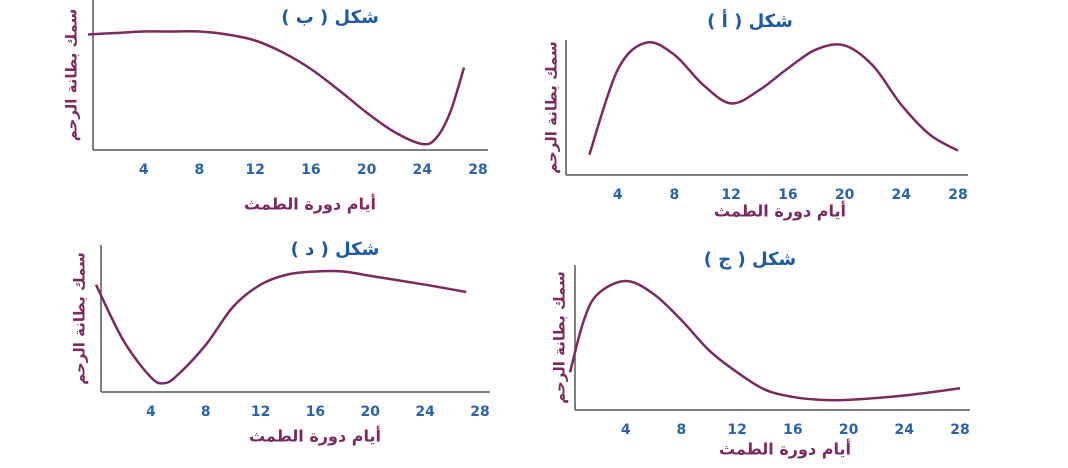 The height and width of the screenshot is (468, 1068). What do you see at coordinates (330, 17) in the screenshot?
I see `chart-title: شكل ( ب )` at bounding box center [330, 17].